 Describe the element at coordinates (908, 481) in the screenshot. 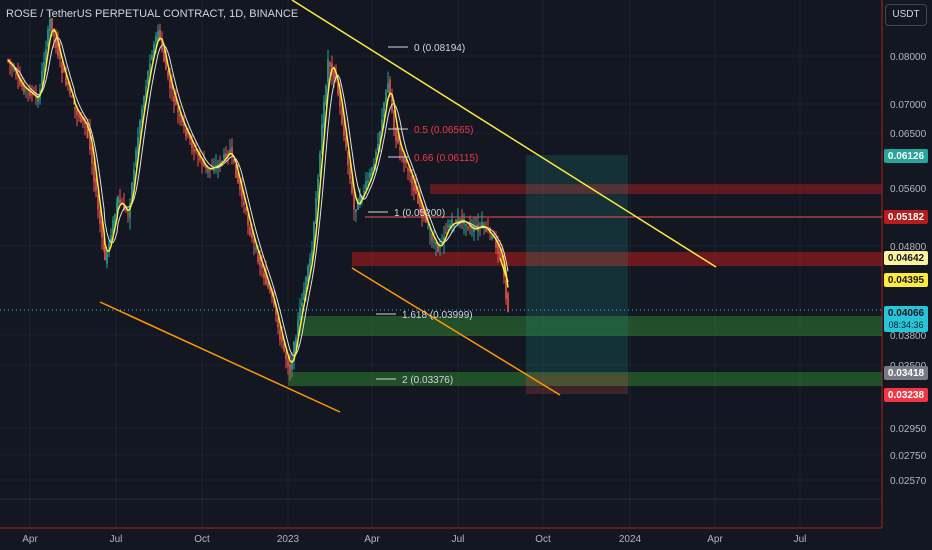

I see `price-tick-label: 0.02570` at that location.